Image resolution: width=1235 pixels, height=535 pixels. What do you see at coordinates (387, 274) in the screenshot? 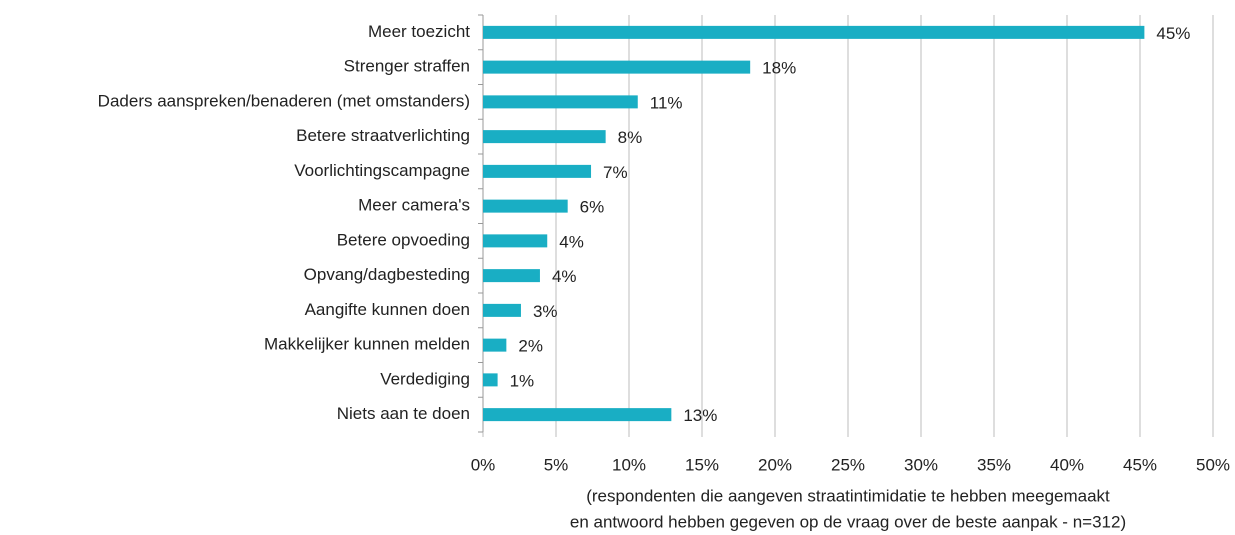
I see `y-tick-label: Opvang/dagbesteding` at bounding box center [387, 274].